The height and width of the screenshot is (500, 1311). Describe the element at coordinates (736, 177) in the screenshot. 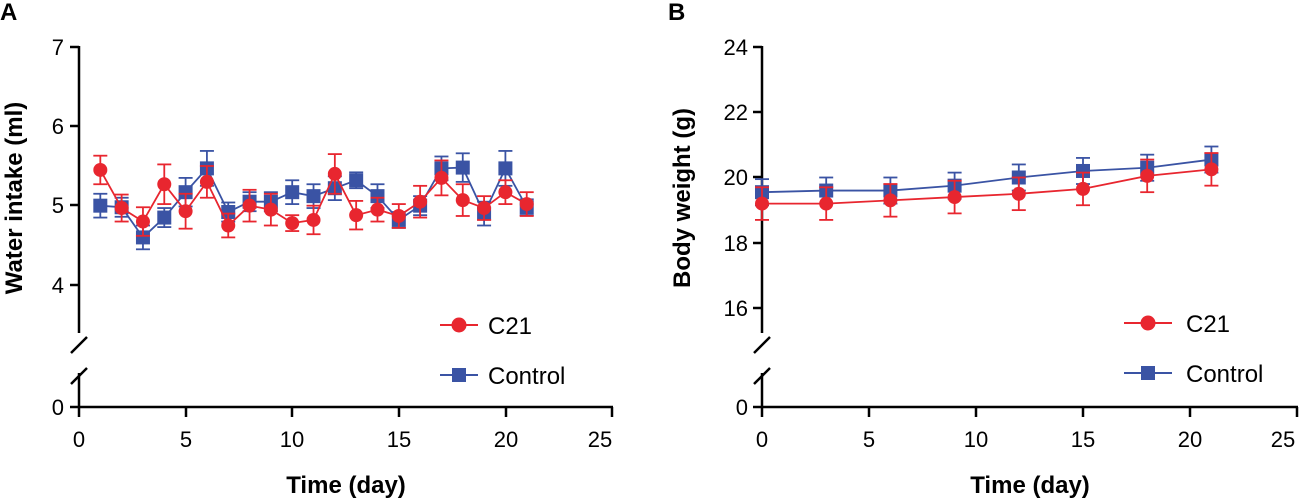

I see `panel-b-y-tick-label: 20` at that location.